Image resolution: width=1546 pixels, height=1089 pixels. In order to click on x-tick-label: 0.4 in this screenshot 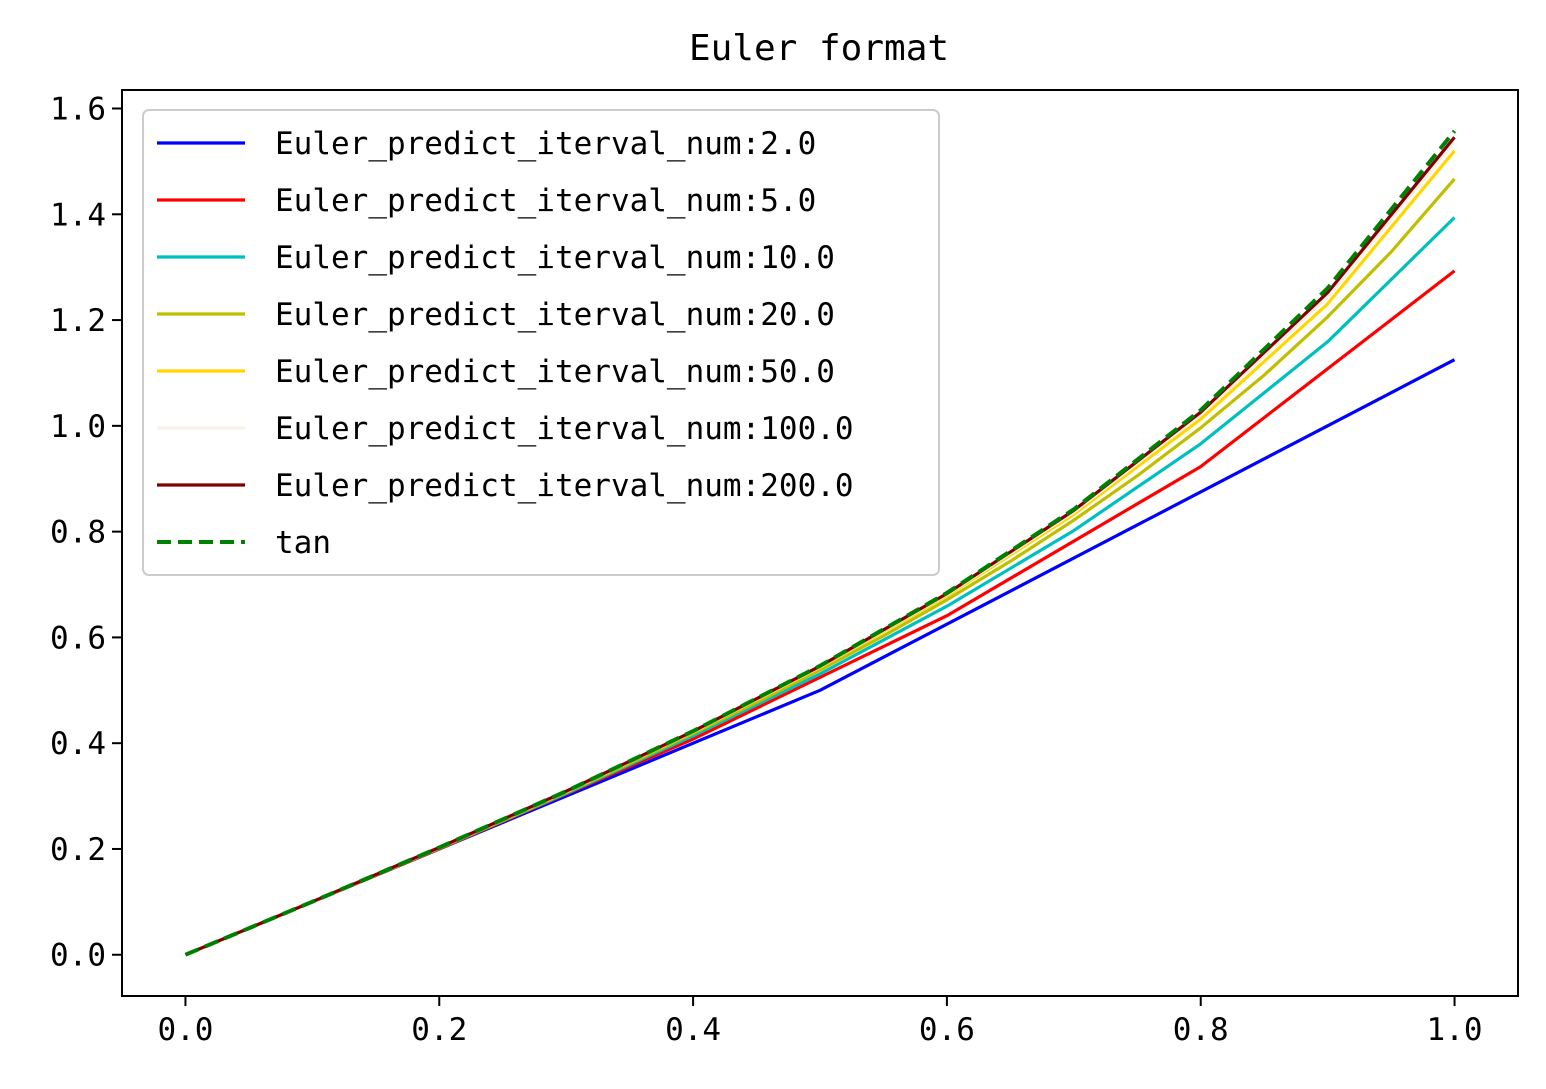, I will do `click(693, 1030)`.